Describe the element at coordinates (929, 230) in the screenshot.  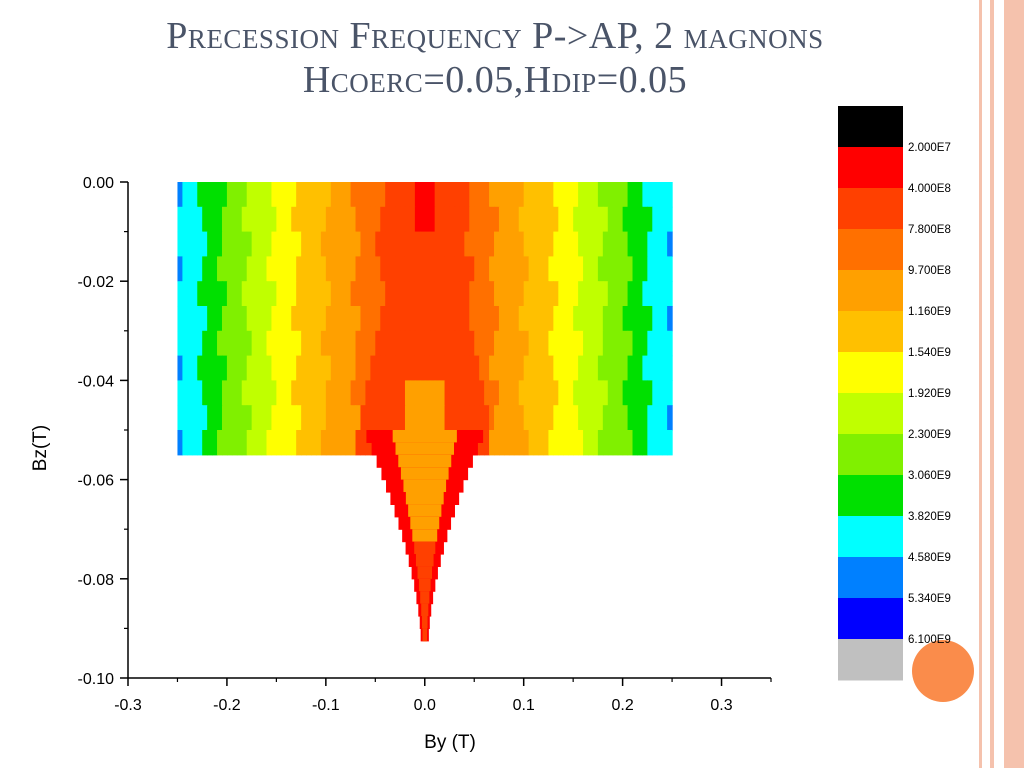
I see `colorbar-label: 7.800E8` at that location.